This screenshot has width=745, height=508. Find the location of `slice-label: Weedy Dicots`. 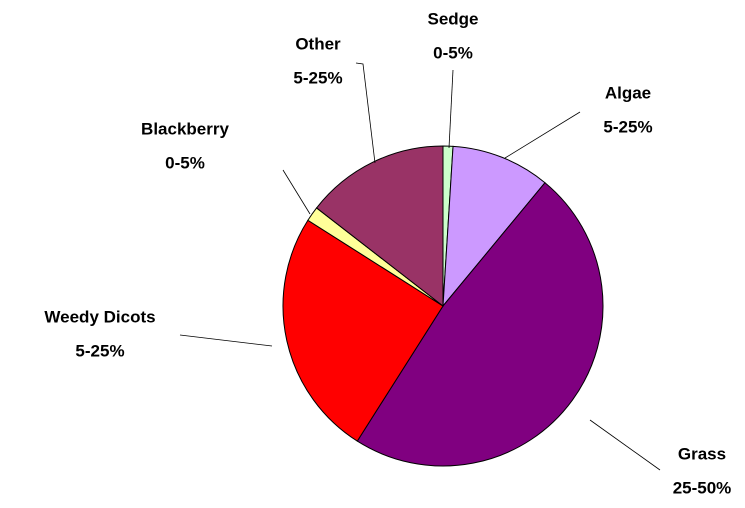

slice-label: Weedy Dicots is located at coordinates (99, 316).